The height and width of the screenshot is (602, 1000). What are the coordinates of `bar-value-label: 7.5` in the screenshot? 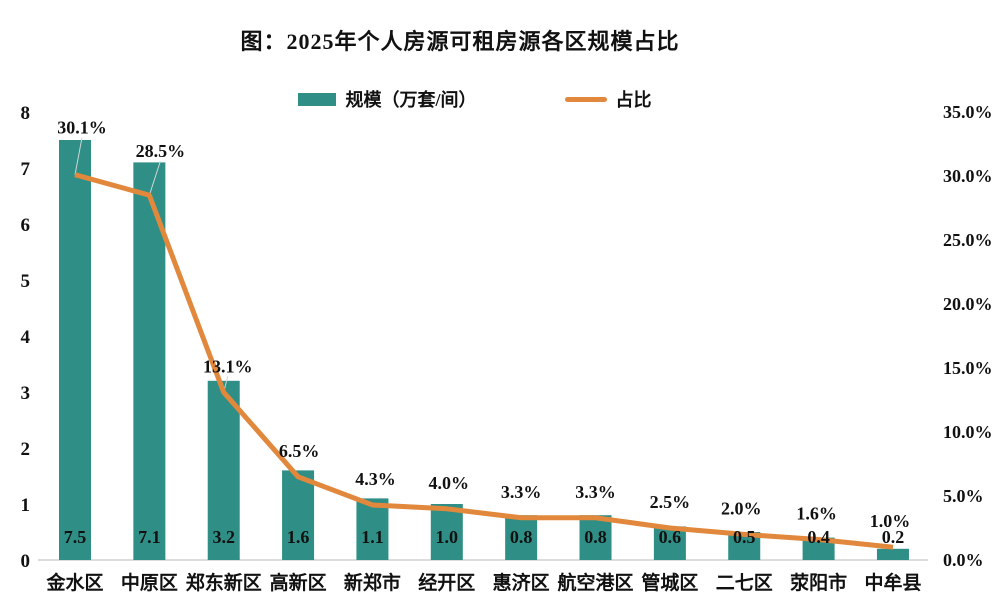 It's located at (75, 537).